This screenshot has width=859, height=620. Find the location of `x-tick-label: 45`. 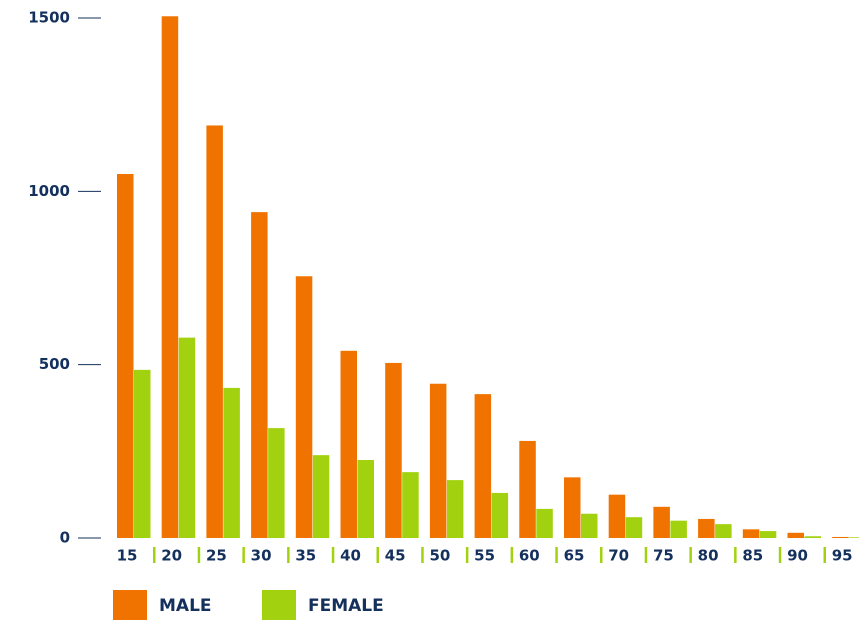

x-tick-label: 45 is located at coordinates (395, 556).